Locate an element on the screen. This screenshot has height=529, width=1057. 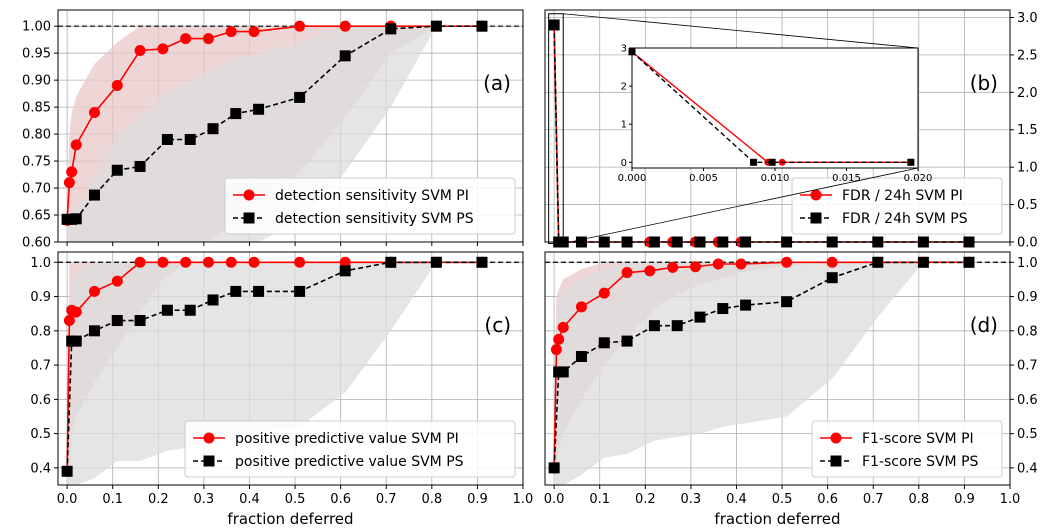
ytick-label: 0.85 is located at coordinates (36, 108).